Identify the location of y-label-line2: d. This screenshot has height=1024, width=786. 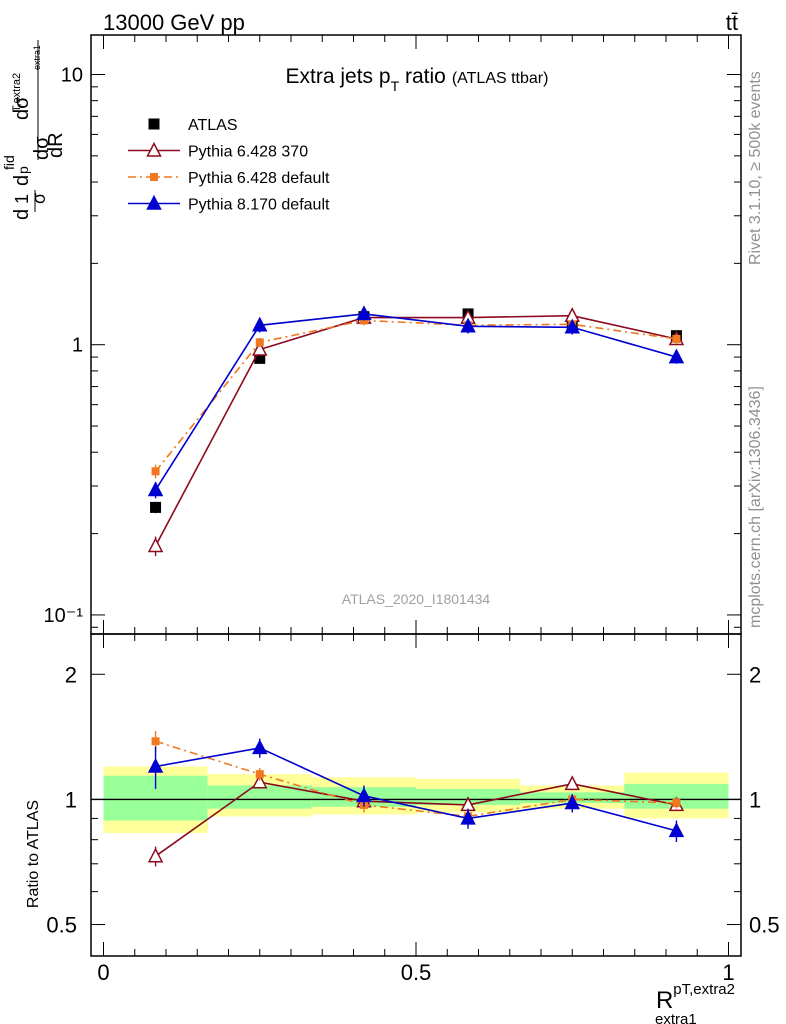
(22, 214).